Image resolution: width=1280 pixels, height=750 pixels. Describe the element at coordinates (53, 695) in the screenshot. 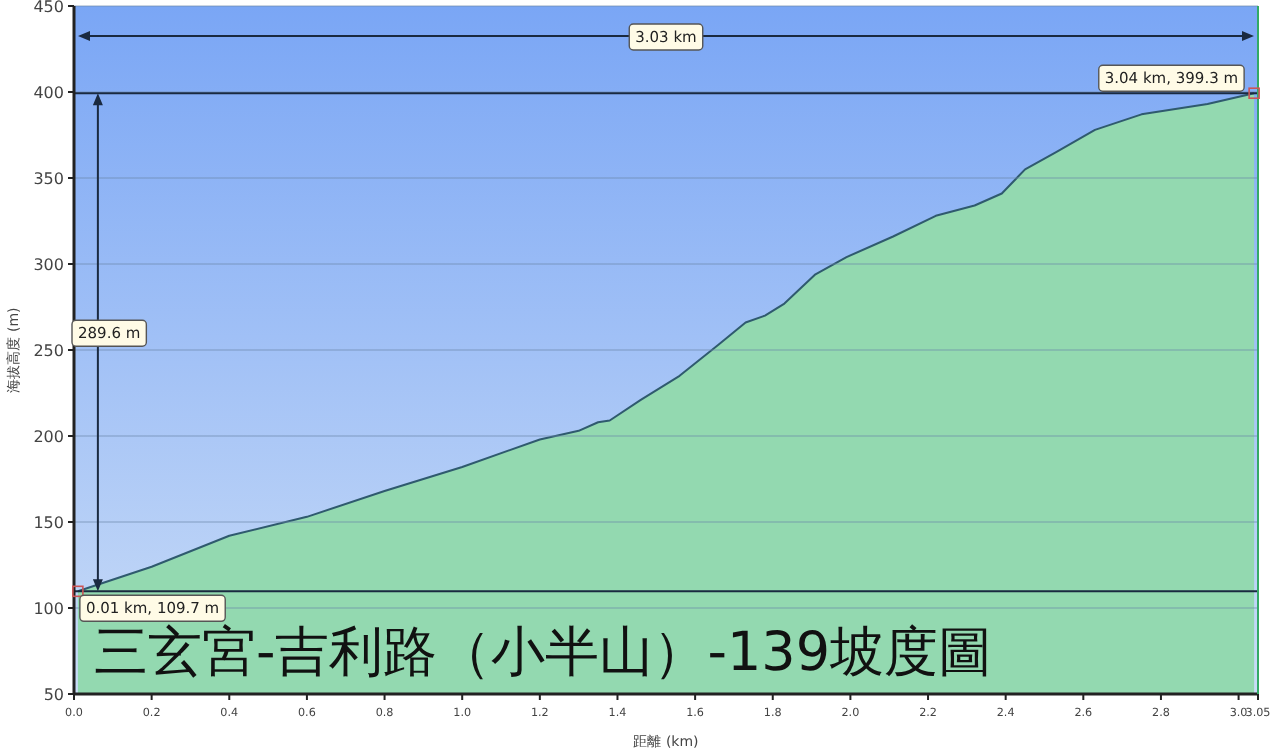

I see `y-tick-label: 50` at that location.